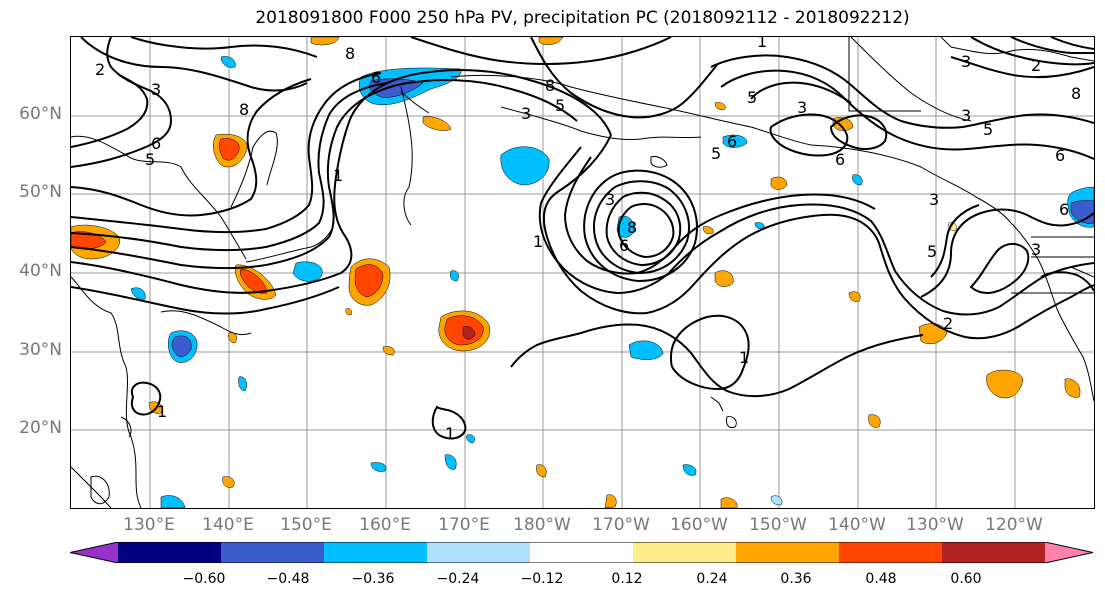 This screenshot has height=601, width=1105. Describe the element at coordinates (40, 192) in the screenshot. I see `lat-label-50n: 50°N` at that location.